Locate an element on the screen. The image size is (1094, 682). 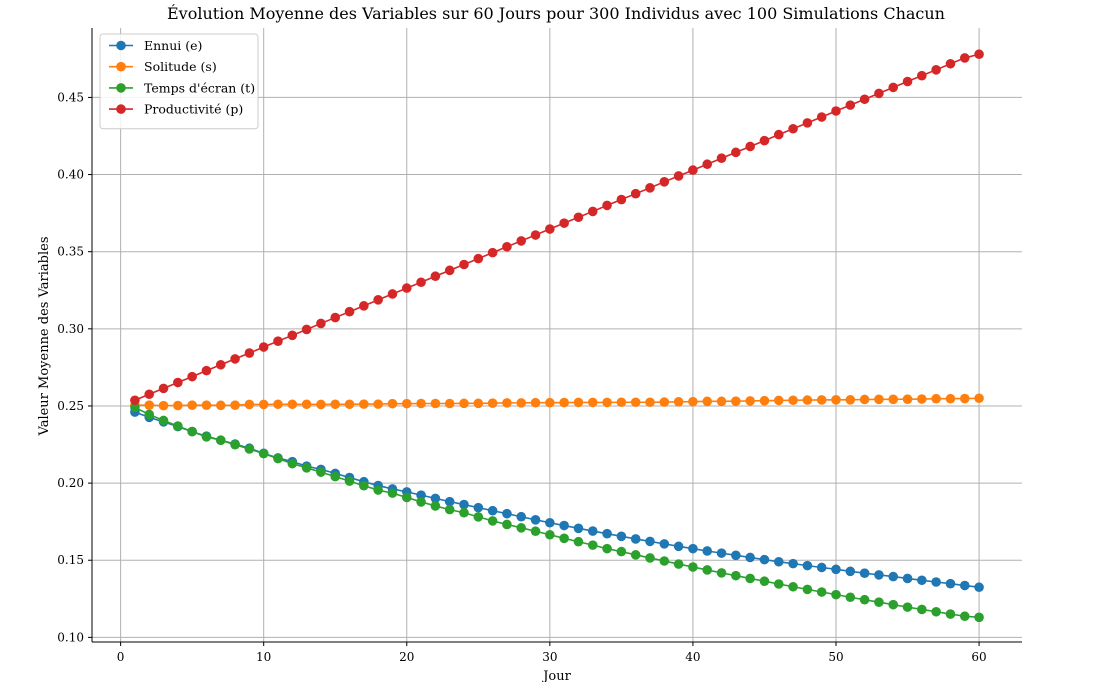
y-tick-label: 0.25 is located at coordinates (70, 406).